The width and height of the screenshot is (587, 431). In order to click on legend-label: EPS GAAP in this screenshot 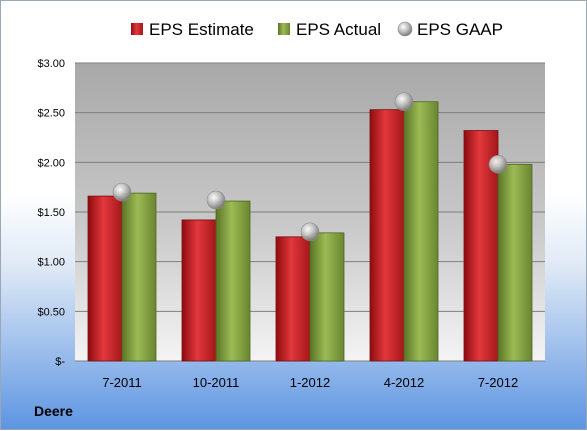, I will do `click(460, 29)`.